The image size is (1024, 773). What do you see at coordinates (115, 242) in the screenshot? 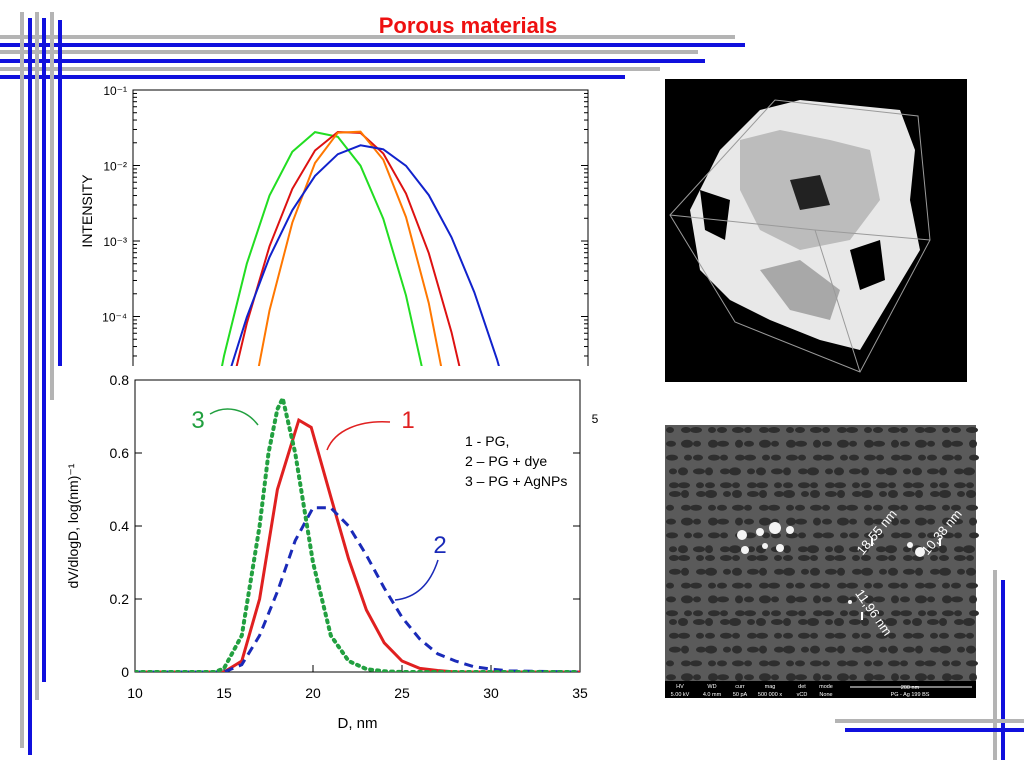
I see `y-tick-label: 10⁻³` at bounding box center [115, 242].